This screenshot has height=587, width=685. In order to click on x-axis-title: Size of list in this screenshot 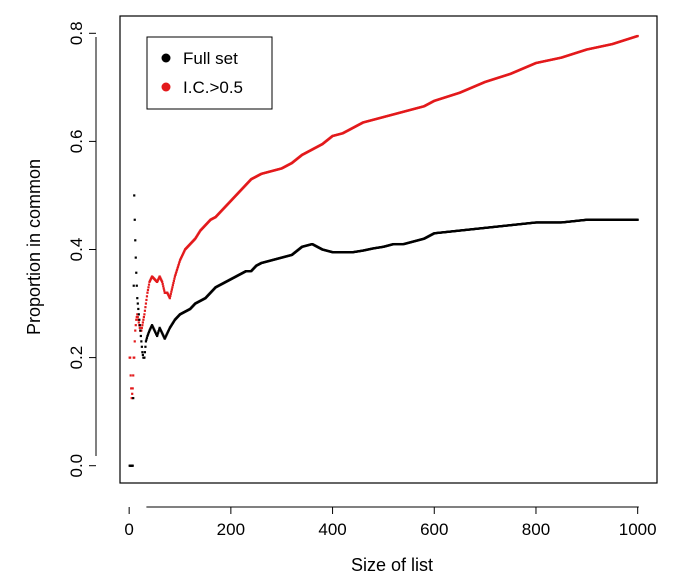, I will do `click(392, 565)`.